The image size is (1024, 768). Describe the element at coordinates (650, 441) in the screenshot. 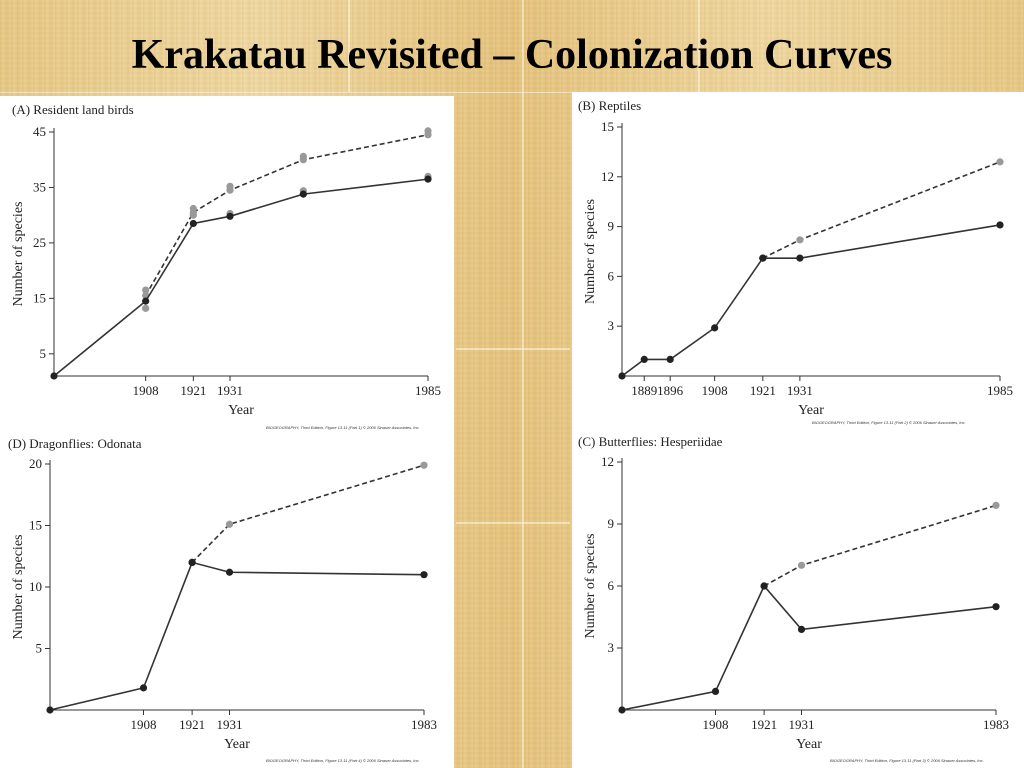

I see `panel-label: (C) Butterflies: Hesperiidae` at that location.